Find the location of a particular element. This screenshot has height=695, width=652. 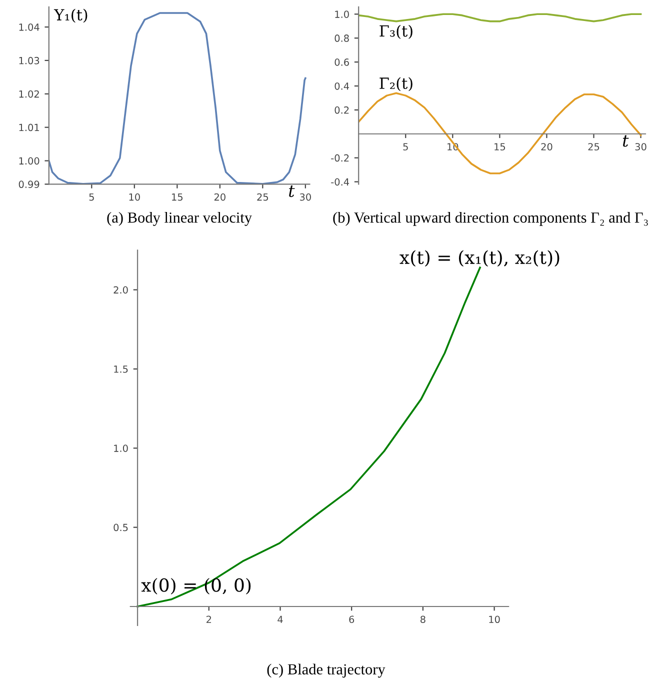

text: (c) Blade trajectory is located at coordinates (326, 671).